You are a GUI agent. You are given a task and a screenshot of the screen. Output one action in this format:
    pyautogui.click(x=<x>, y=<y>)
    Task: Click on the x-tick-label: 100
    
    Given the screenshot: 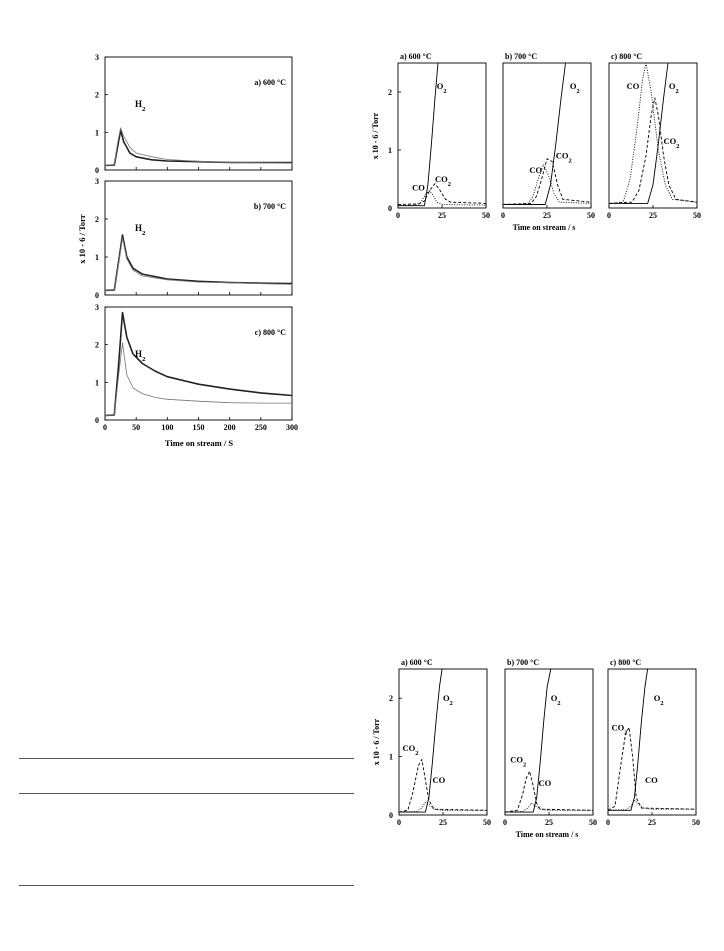 What is the action you would take?
    pyautogui.click(x=167, y=427)
    